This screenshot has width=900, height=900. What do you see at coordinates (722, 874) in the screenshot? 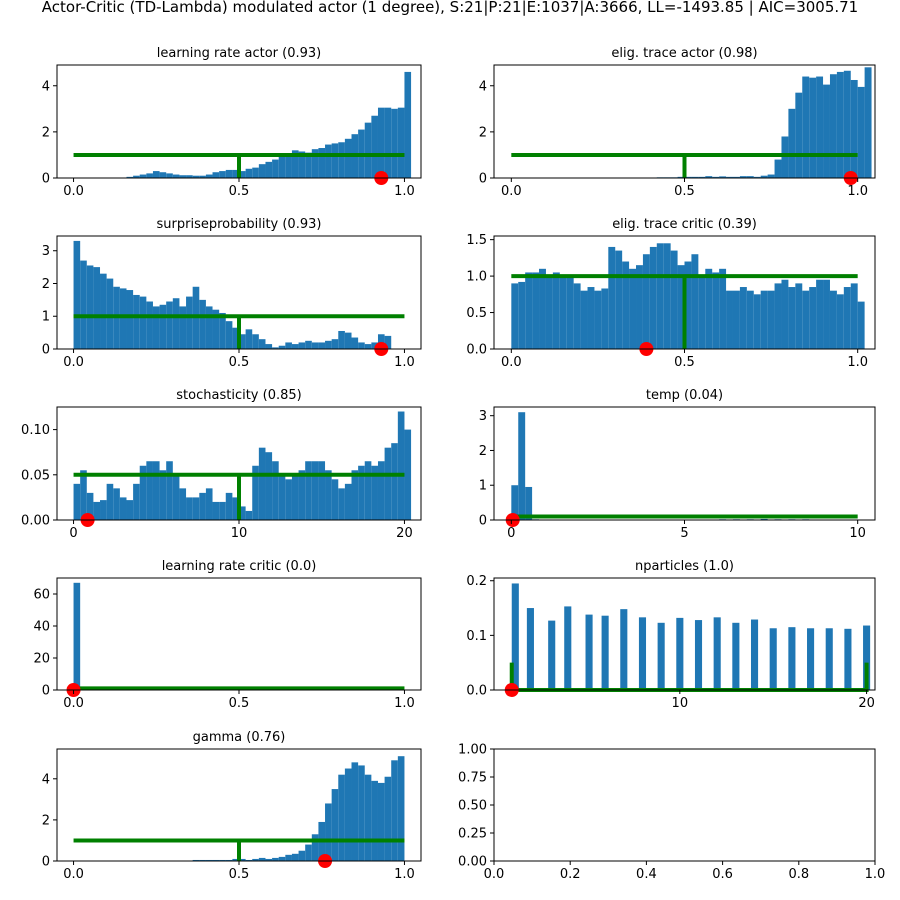
I see `x-tick-label: 0.6` at bounding box center [722, 874].